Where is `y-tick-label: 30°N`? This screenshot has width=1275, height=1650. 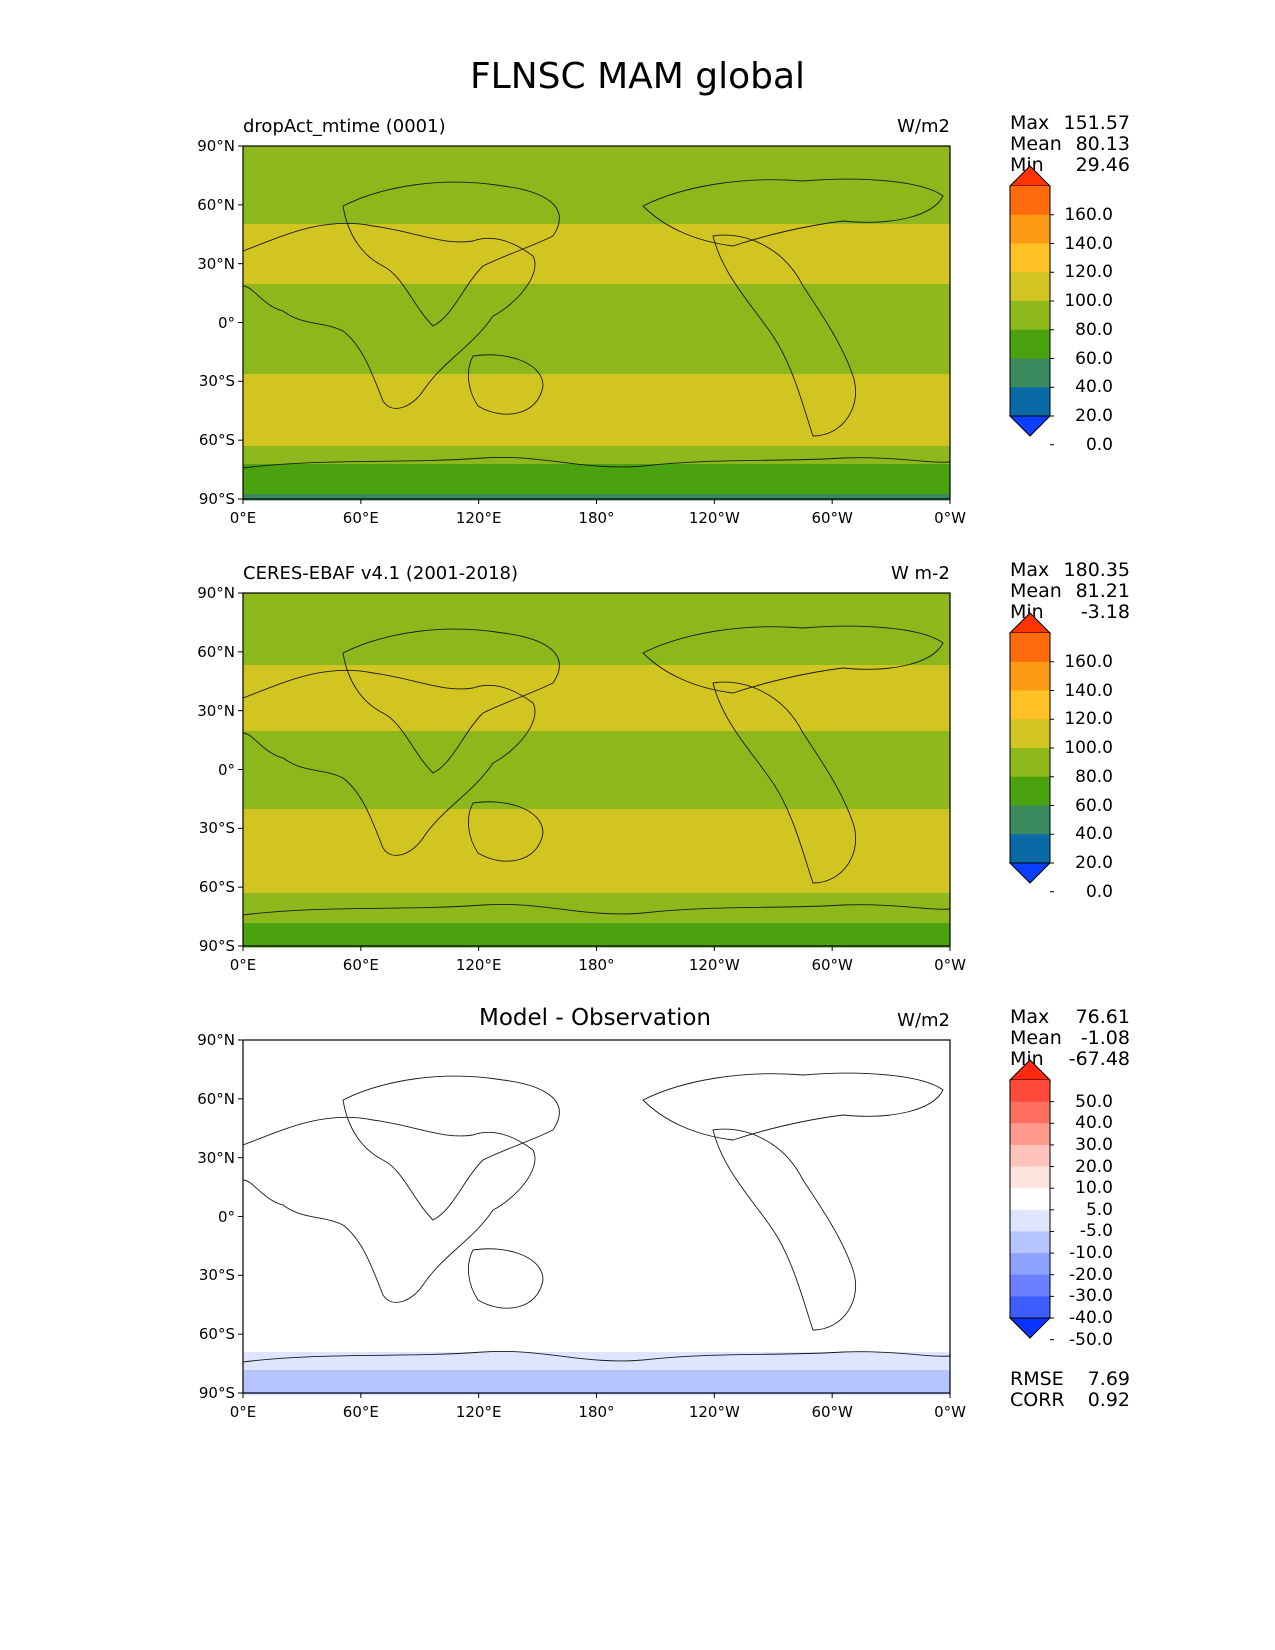 y-tick-label: 30°N is located at coordinates (216, 710).